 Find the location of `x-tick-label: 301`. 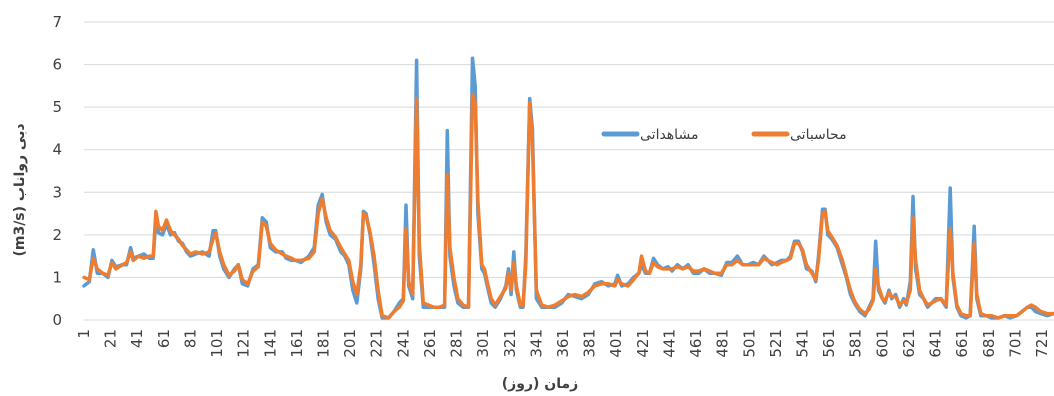

x-tick-label: 301 is located at coordinates (483, 343).